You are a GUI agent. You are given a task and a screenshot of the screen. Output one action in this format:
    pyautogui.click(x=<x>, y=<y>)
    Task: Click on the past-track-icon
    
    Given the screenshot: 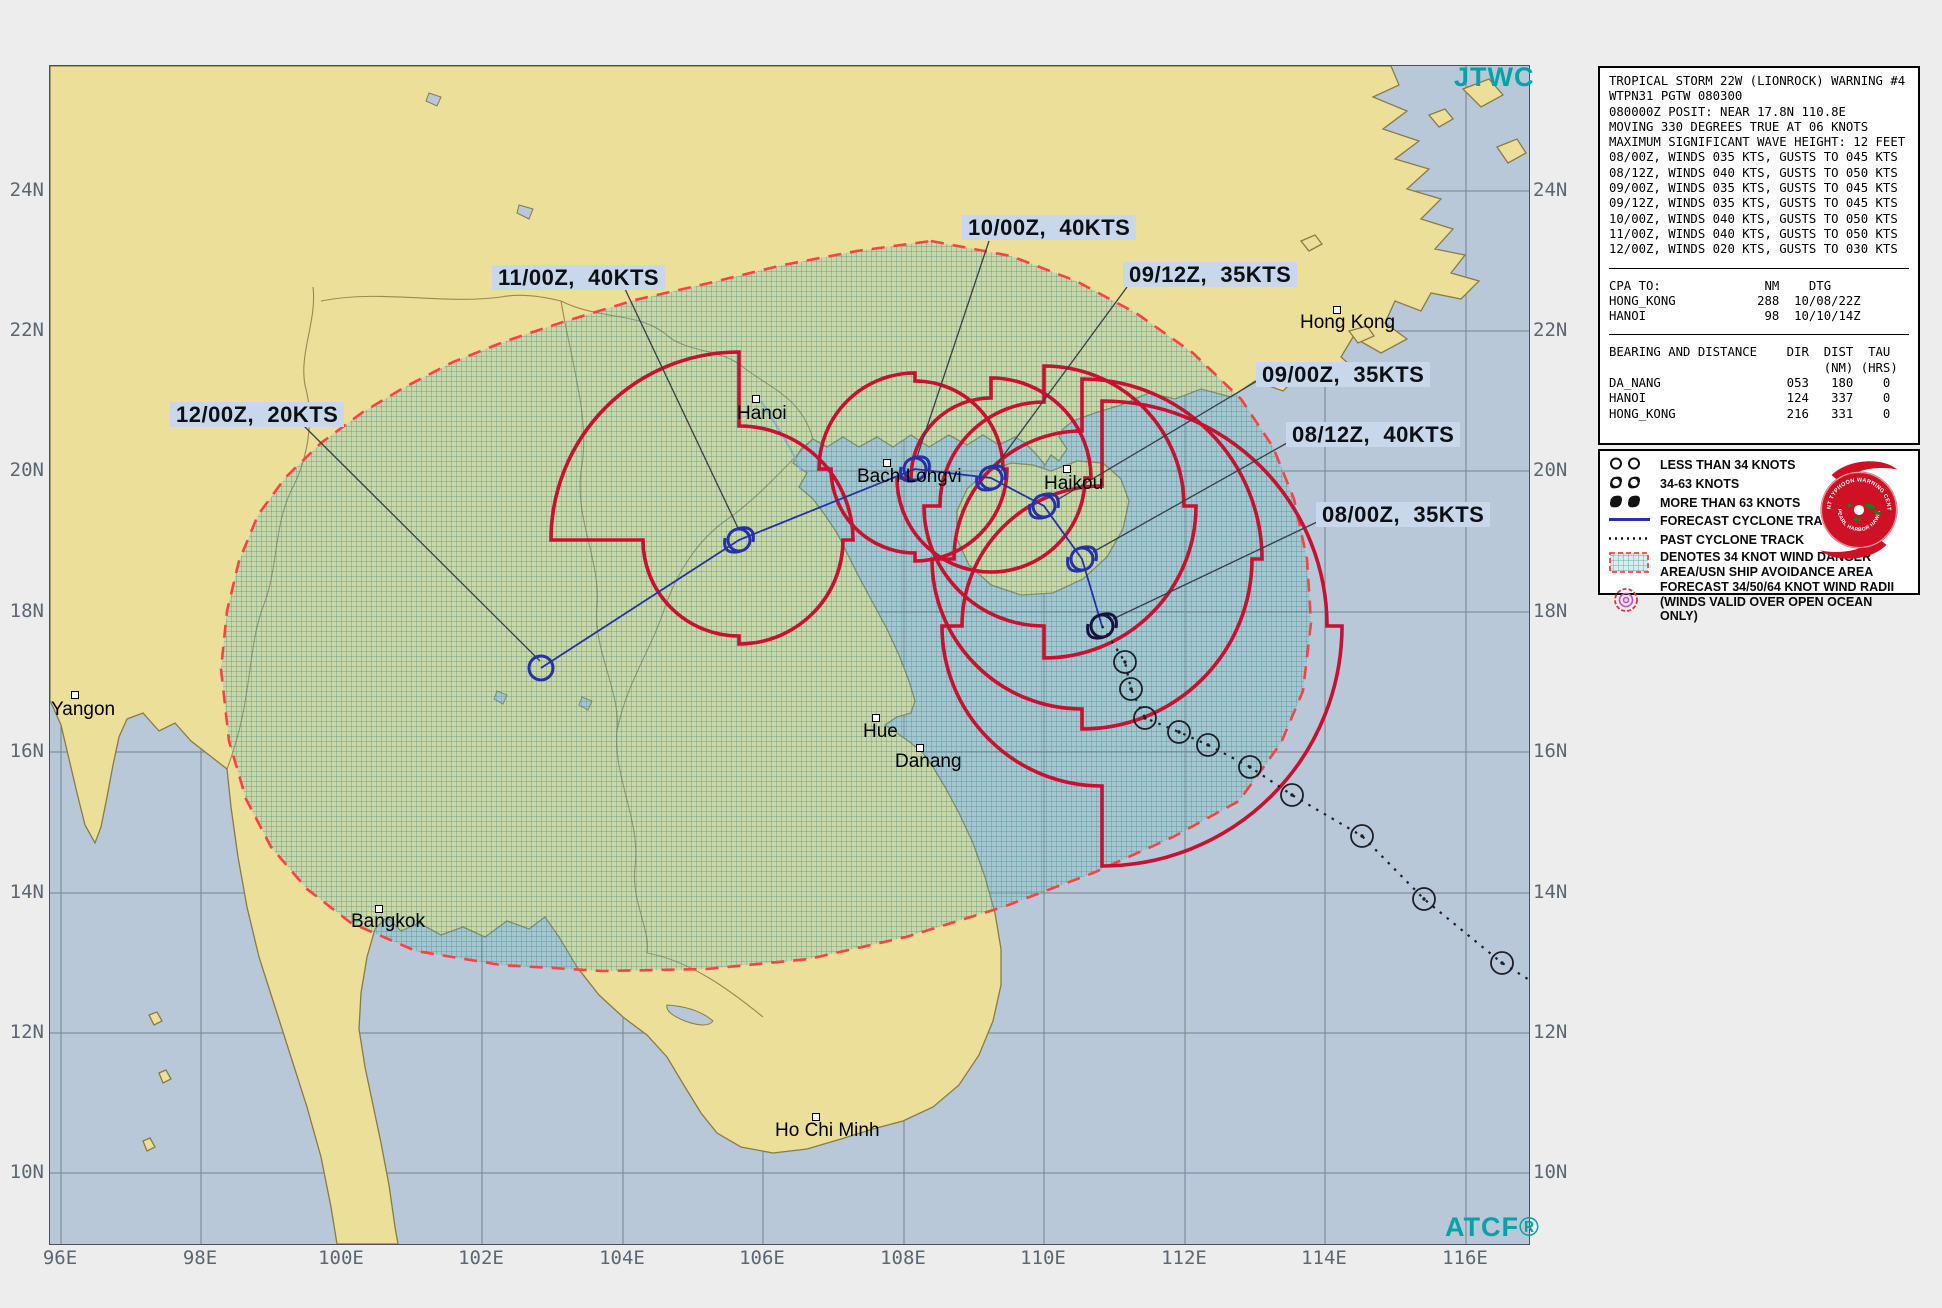 What is the action you would take?
    pyautogui.click(x=1634, y=540)
    